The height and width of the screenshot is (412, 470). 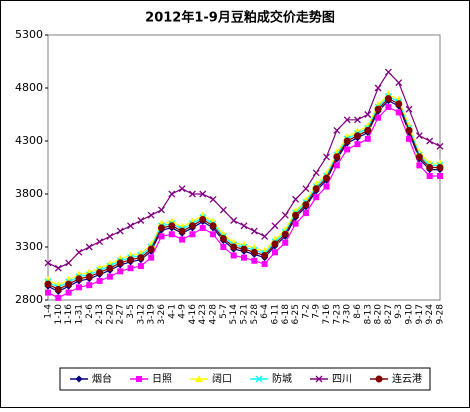 What do you see at coordinates (430, 314) in the screenshot?
I see `x-tick-label: 9-24` at bounding box center [430, 314].